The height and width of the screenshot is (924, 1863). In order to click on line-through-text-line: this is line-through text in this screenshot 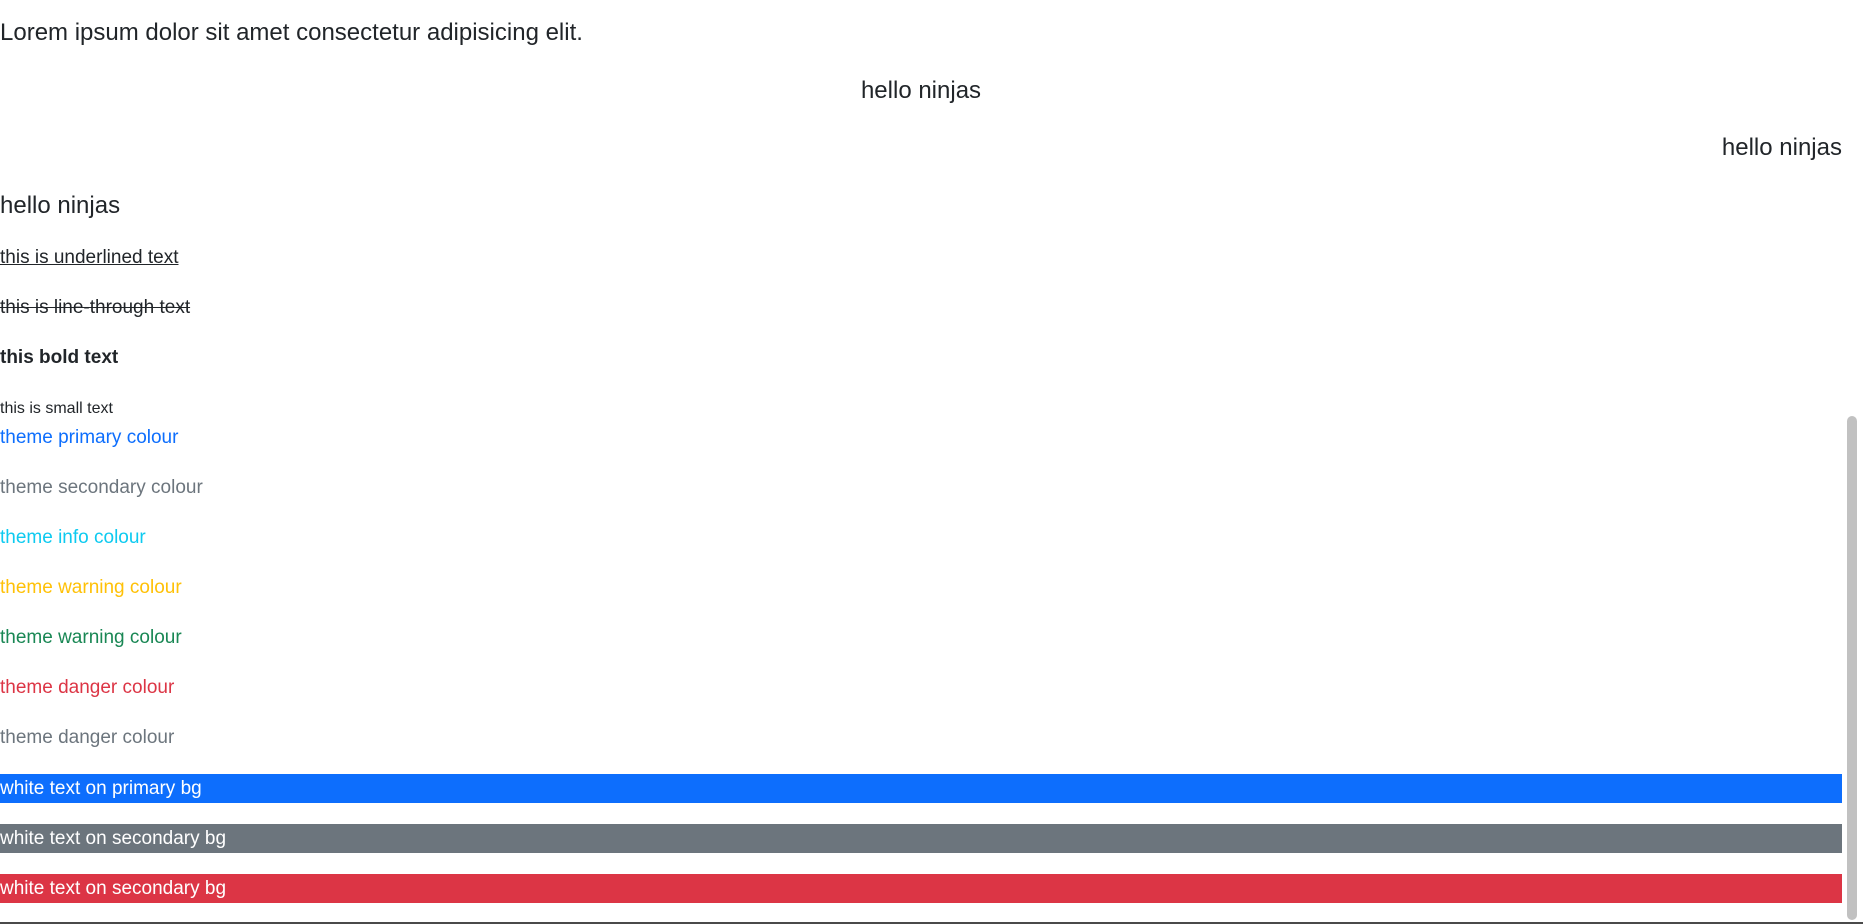, I will do `click(921, 308)`.